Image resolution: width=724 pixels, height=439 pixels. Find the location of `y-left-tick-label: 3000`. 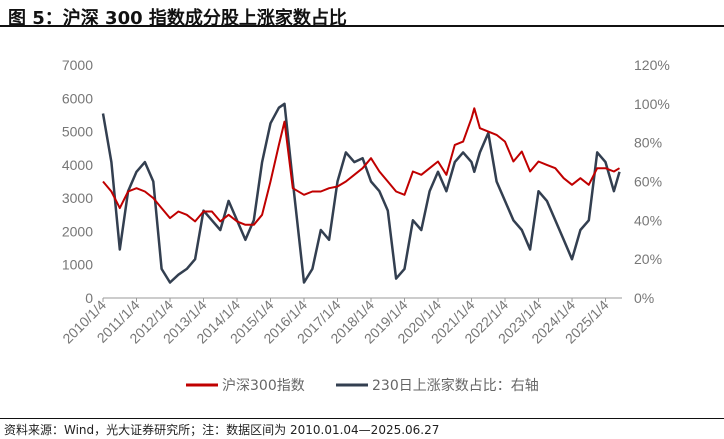

y-left-tick-label: 3000 is located at coordinates (77, 198).